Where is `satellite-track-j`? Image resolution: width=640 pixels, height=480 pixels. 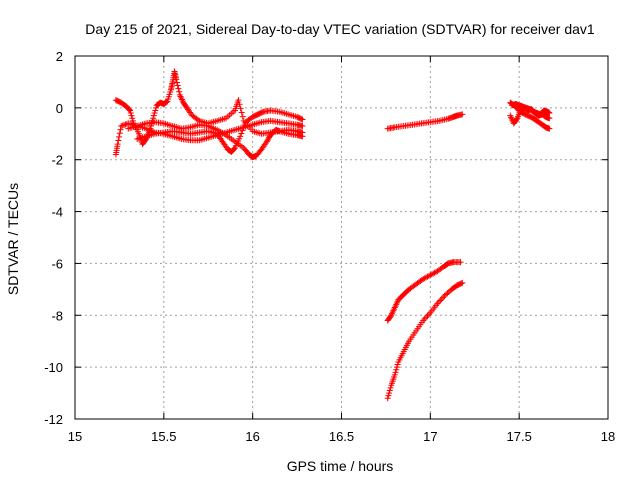 satellite-track-j is located at coordinates (531, 109).